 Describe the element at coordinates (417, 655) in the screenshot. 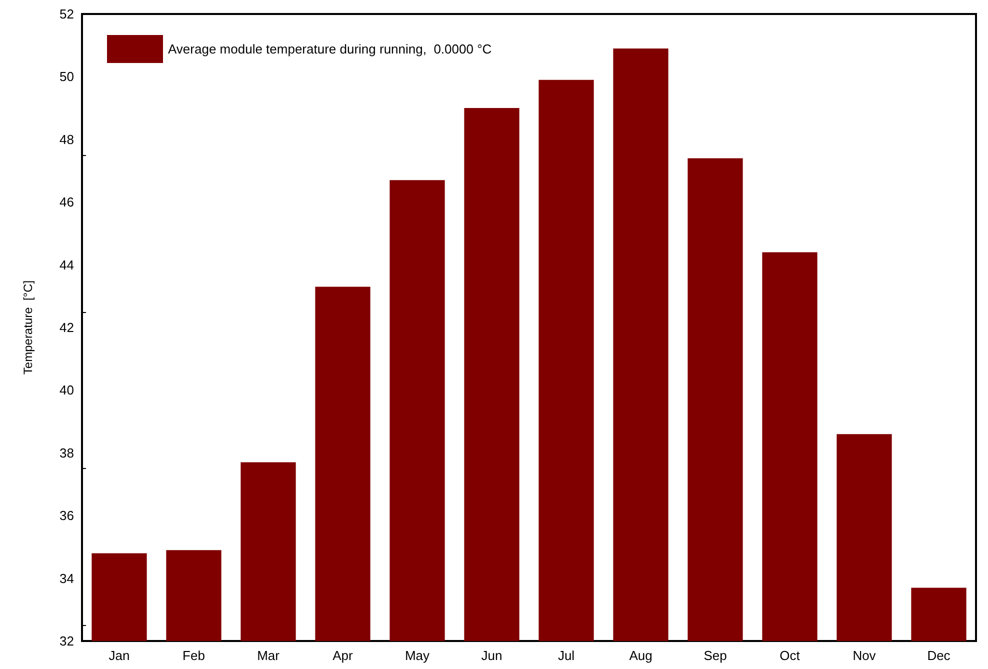

I see `x-tick-label: May` at that location.